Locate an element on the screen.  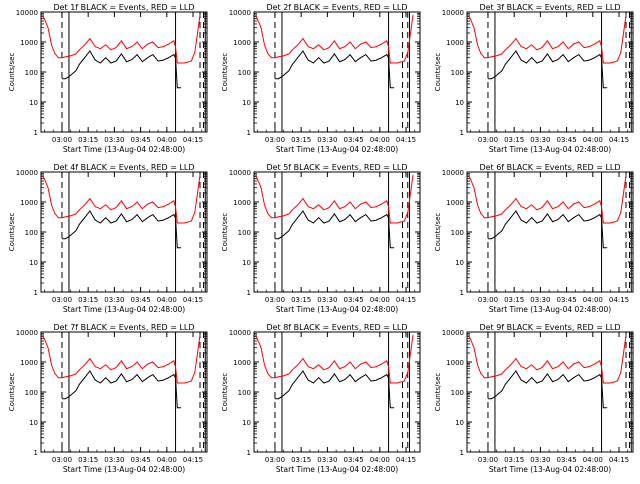
x-tick-label: 04:00 is located at coordinates (593, 140).